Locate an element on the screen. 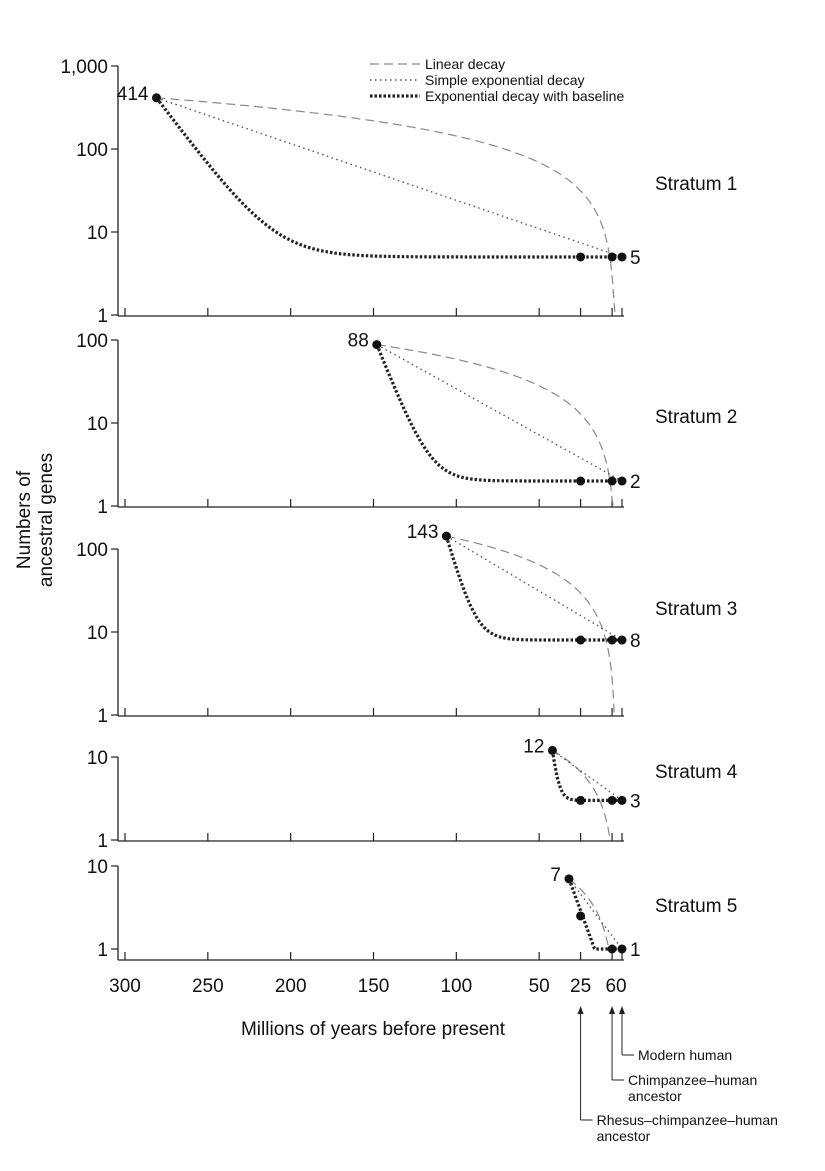  x-tick-label: 6 is located at coordinates (610, 986).